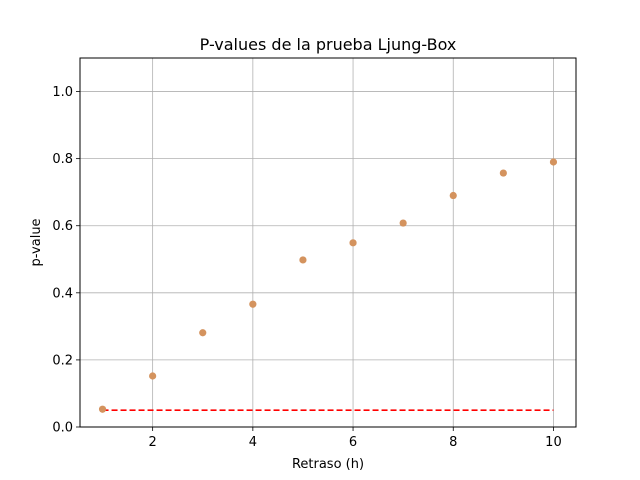  Describe the element at coordinates (66, 260) in the screenshot. I see `y-axis: 0.0 0.2 0.4 0.6 0.8 1.0` at that location.